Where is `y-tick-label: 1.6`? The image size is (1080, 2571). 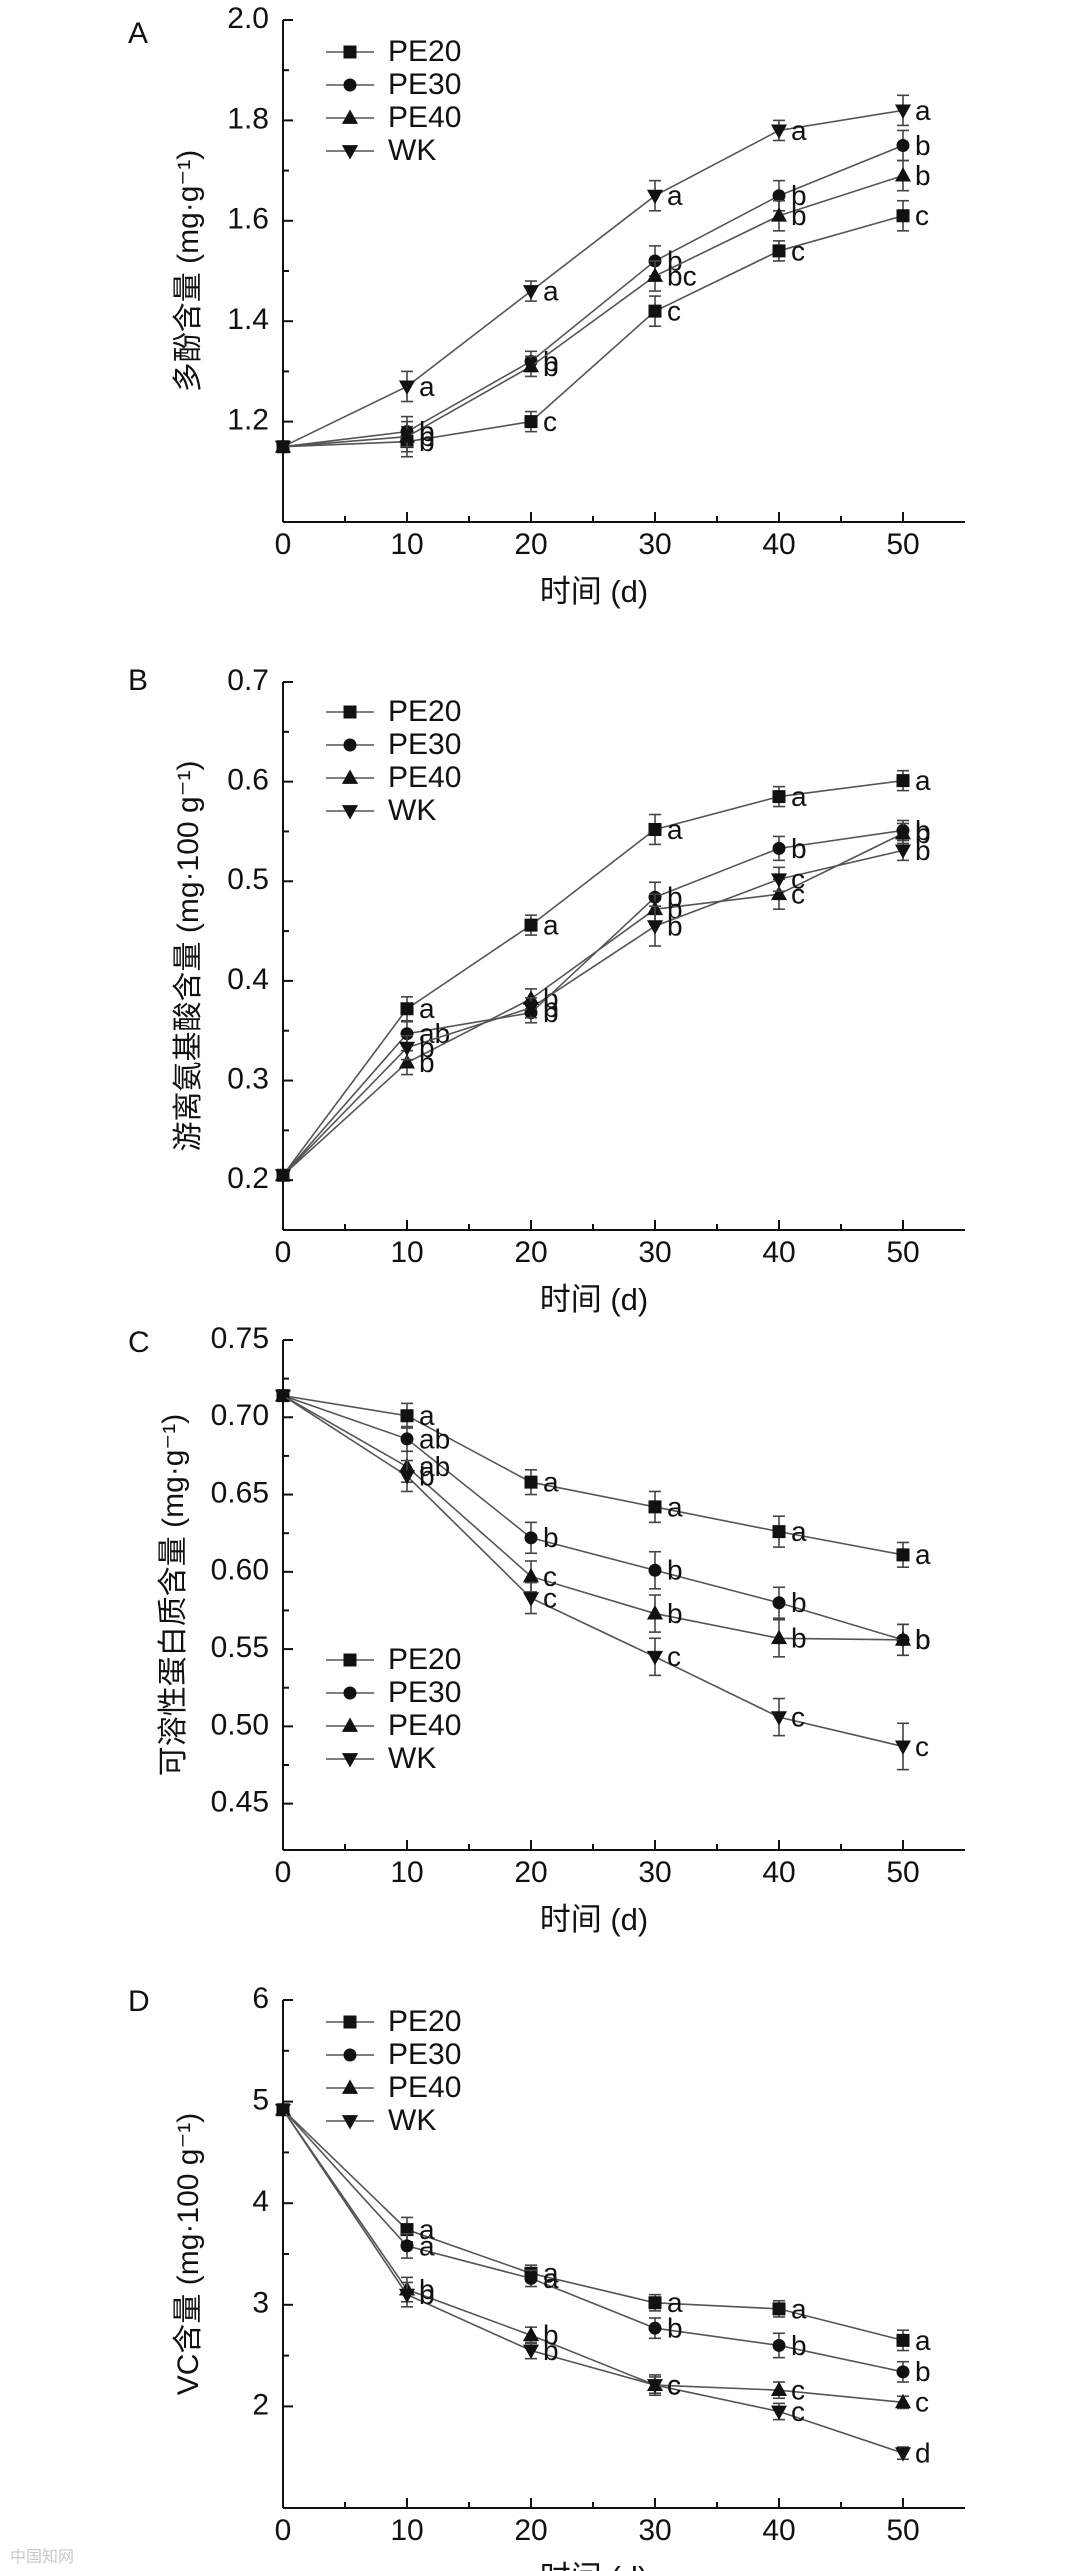 y-tick-label: 1.6 is located at coordinates (248, 219).